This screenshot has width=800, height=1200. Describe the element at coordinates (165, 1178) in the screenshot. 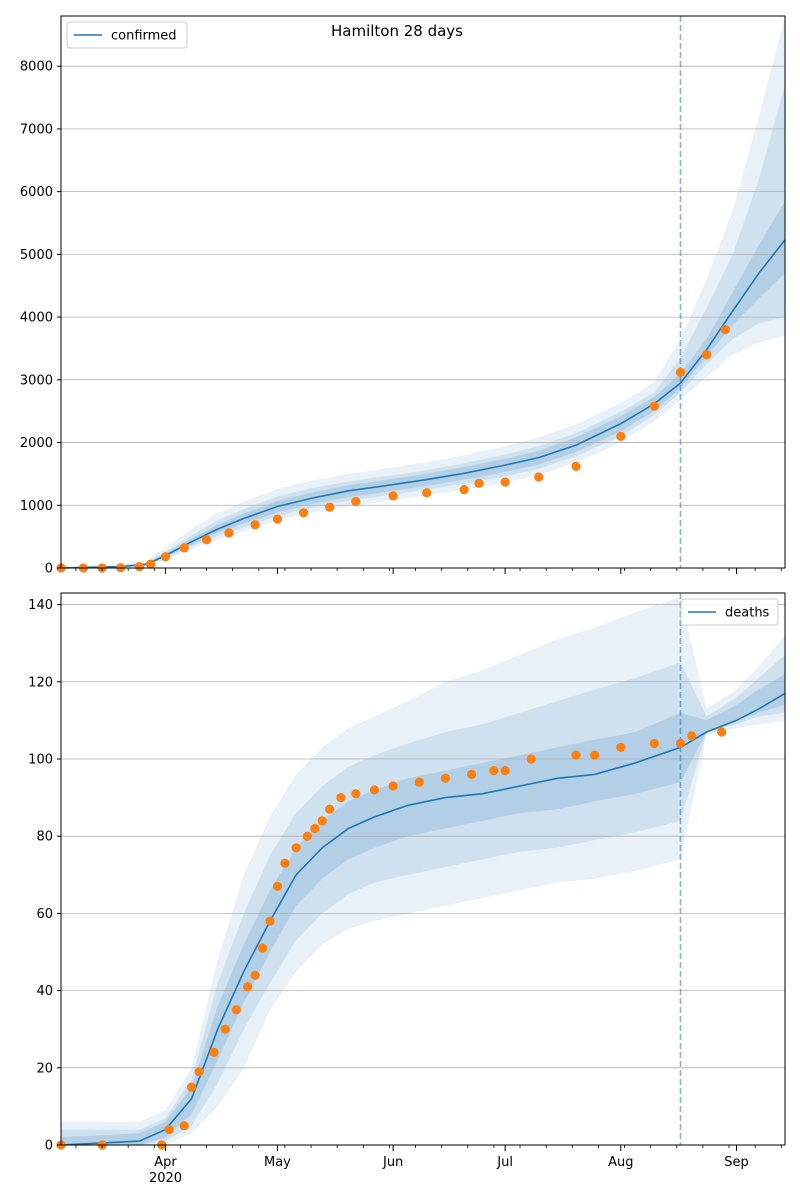

I see `deaths-x-tick-sublabel: 2020` at that location.